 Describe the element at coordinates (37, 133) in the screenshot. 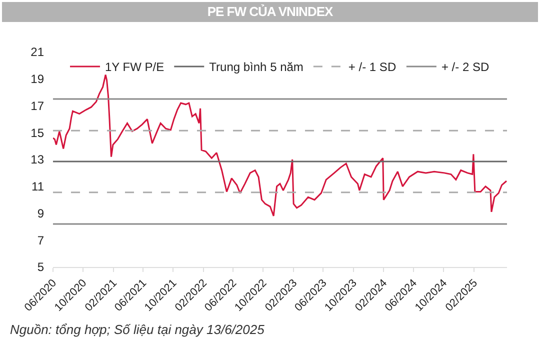

I see `y-tick-label: 15` at that location.